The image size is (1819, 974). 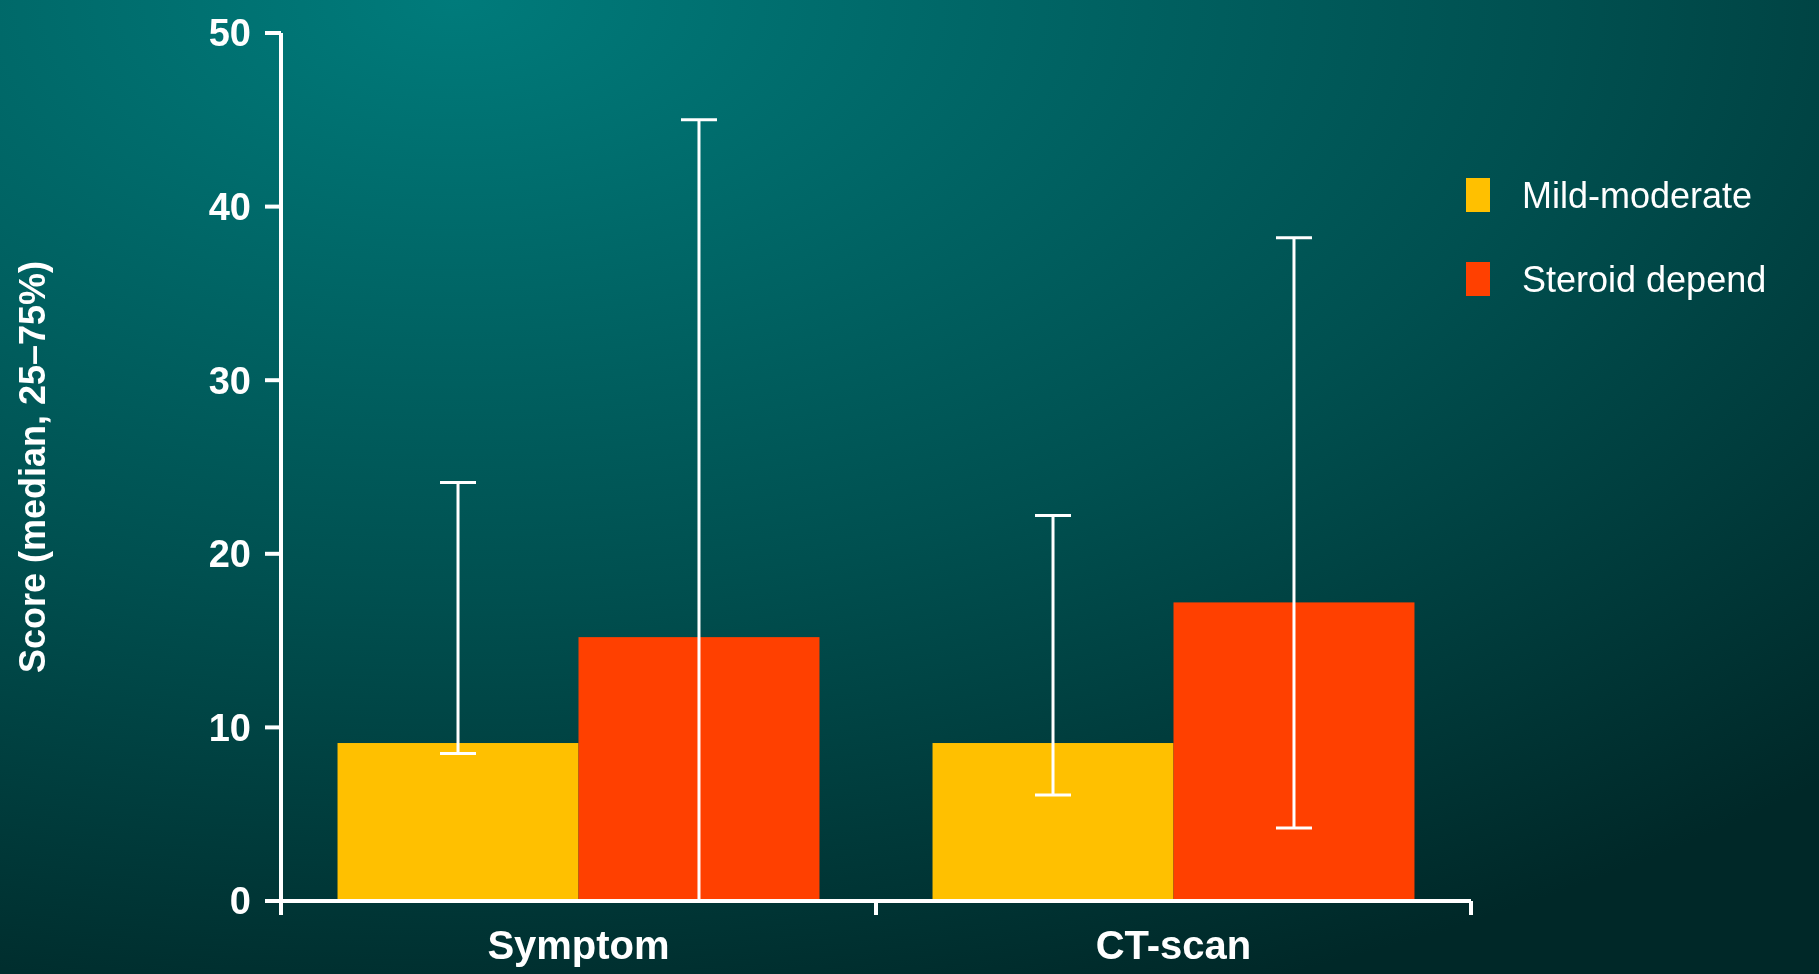 What do you see at coordinates (32, 467) in the screenshot?
I see `y-axis-title: Score (median, 25–75%)` at bounding box center [32, 467].